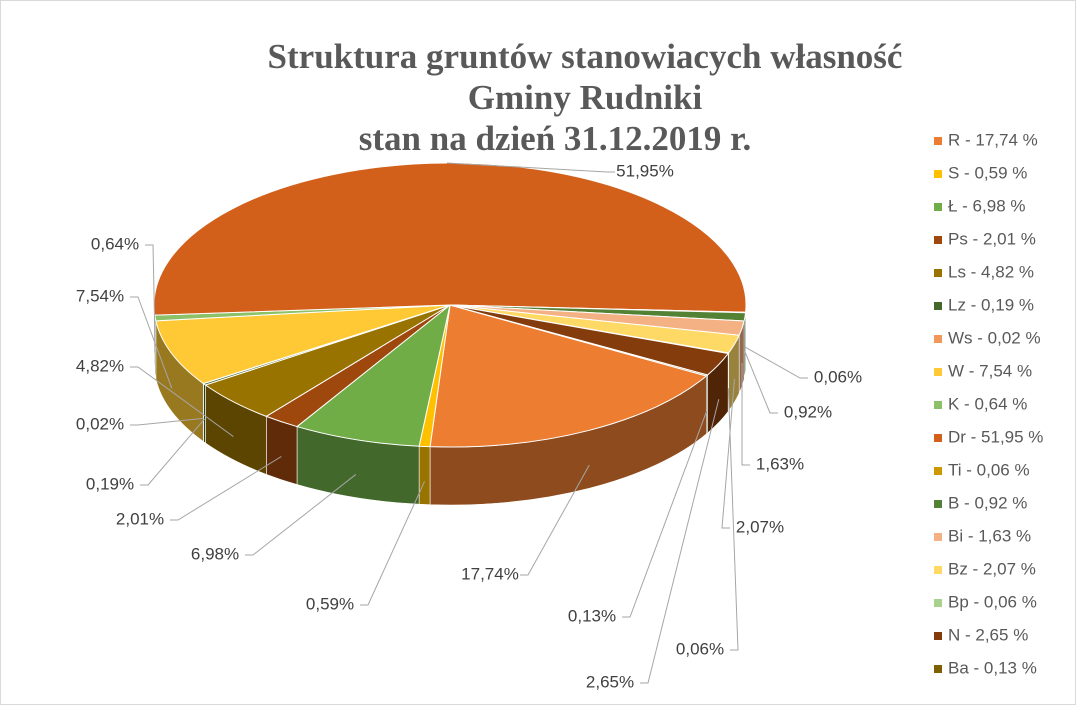 This screenshot has width=1083, height=711. Describe the element at coordinates (992, 568) in the screenshot. I see `legend-label: Bz - 2,07 %` at that location.